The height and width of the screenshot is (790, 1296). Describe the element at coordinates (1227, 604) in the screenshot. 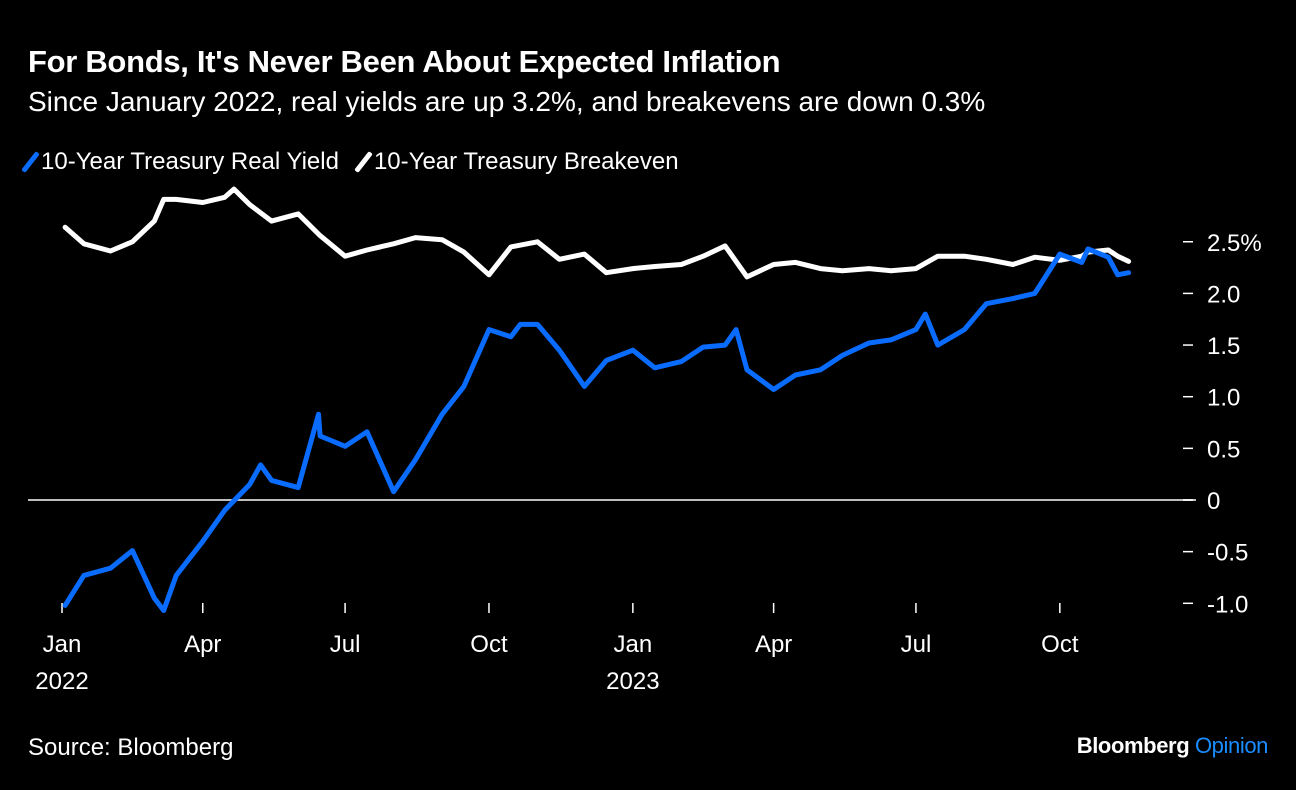

I see `y-tick-label: -1.0` at that location.